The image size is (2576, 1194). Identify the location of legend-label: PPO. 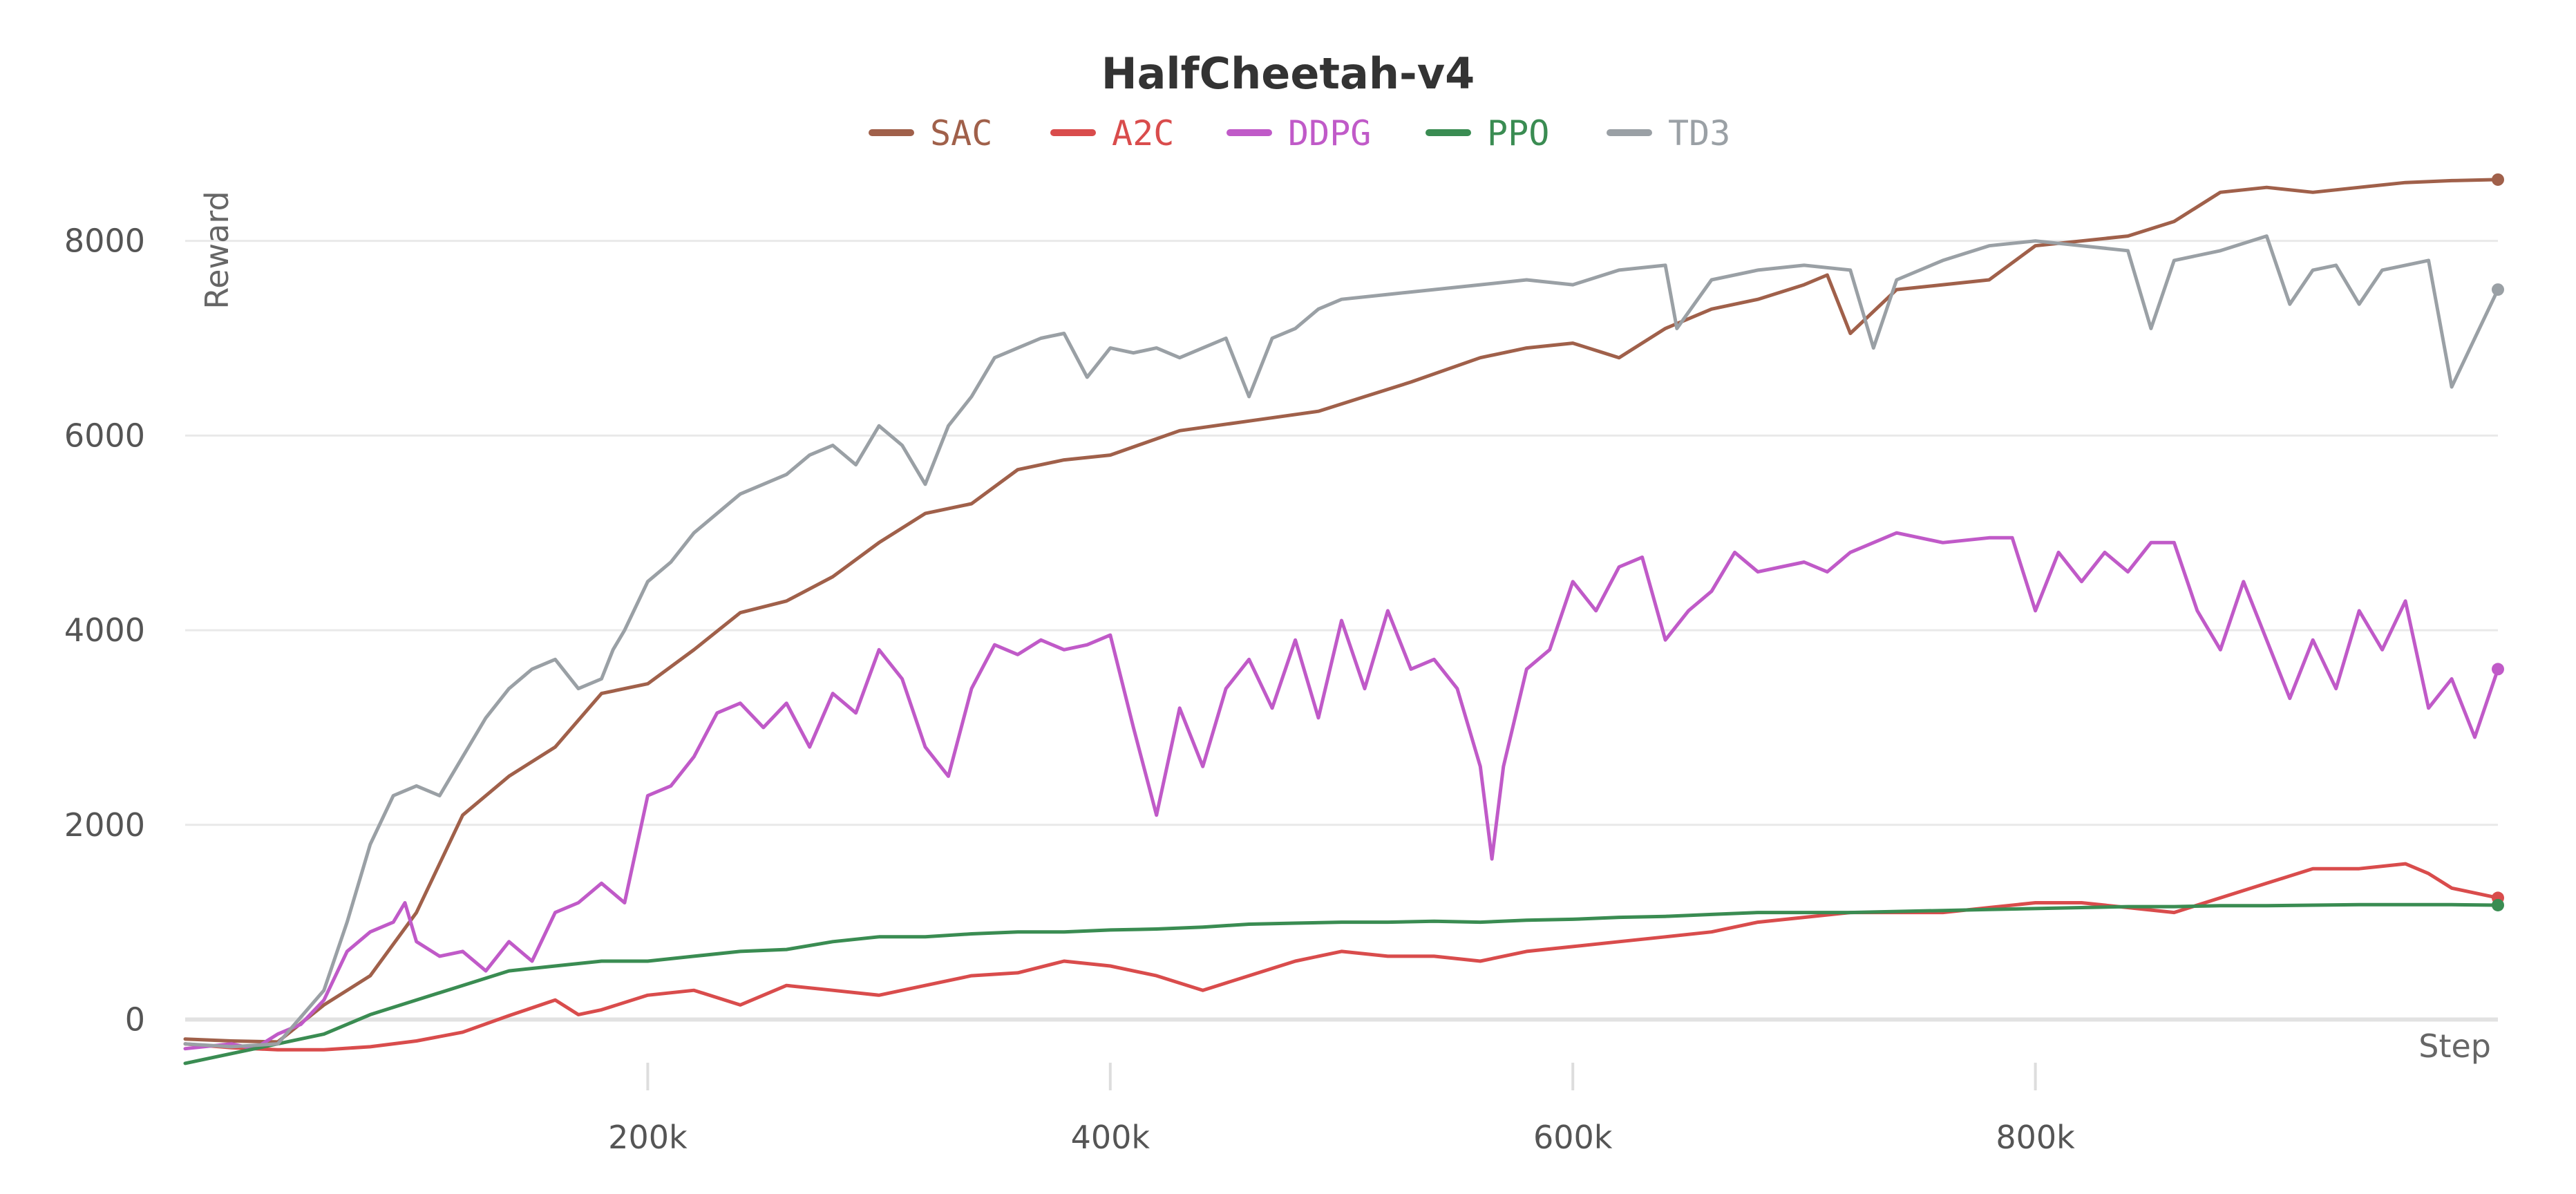
(1518, 133).